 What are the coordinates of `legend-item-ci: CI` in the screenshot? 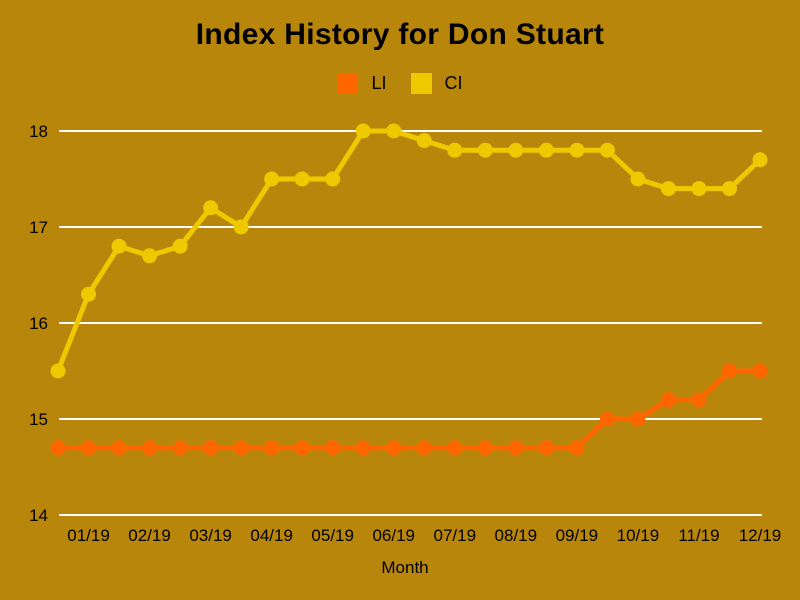 It's located at (436, 83).